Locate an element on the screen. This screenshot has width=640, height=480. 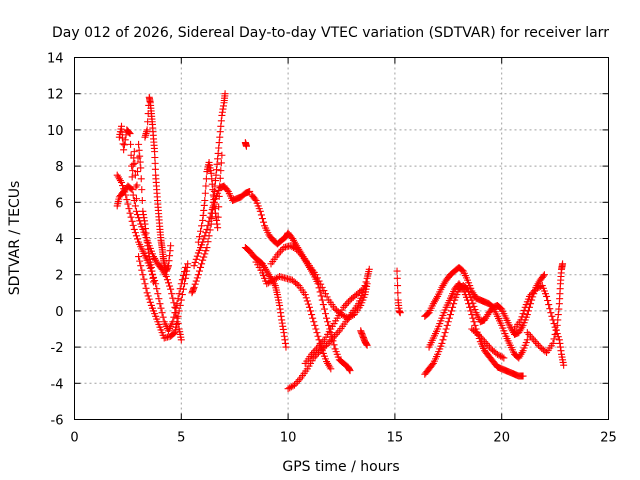
y-tick-label: -6 is located at coordinates (57, 421).